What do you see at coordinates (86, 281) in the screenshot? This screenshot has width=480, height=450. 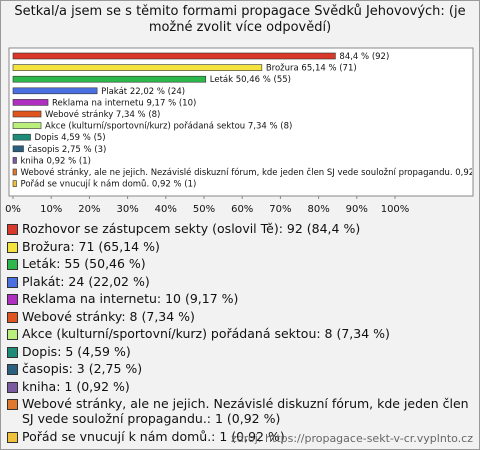 I see `legend-label: Plakát: 24 (22,02 %)` at bounding box center [86, 281].